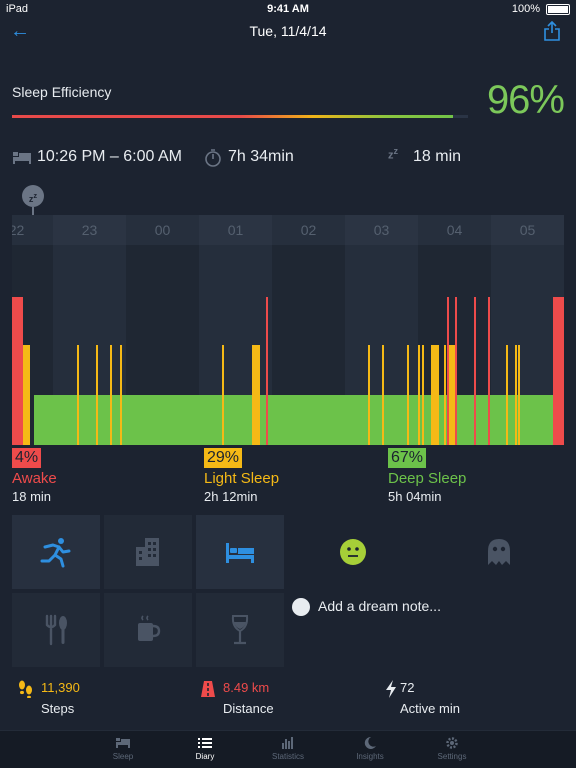  I want to click on status-bar: iPad 9:41 AM 100%, so click(288, 9).